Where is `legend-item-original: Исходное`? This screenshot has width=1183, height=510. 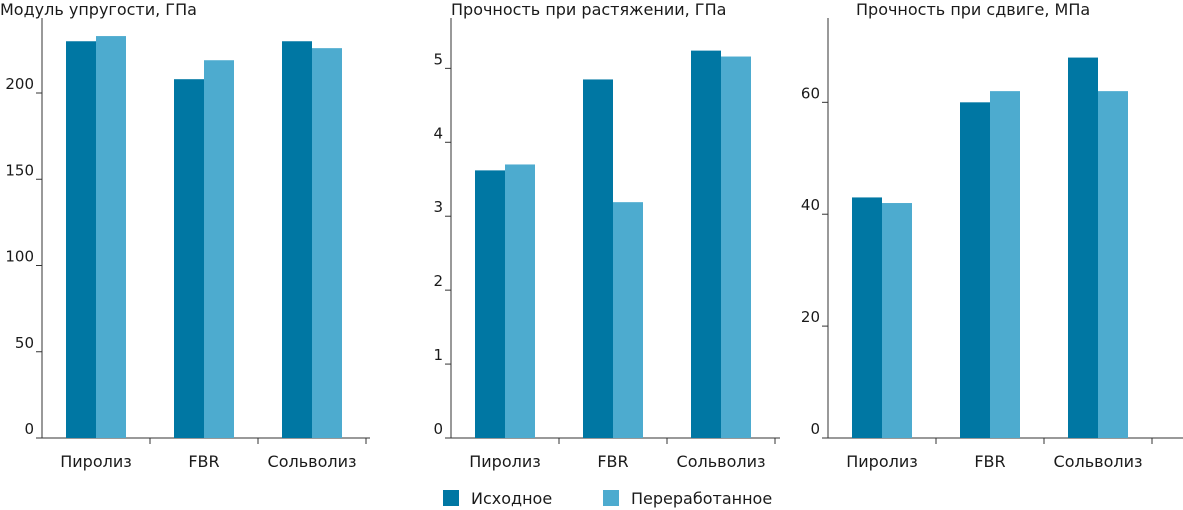 legend-item-original: Исходное is located at coordinates (497, 498).